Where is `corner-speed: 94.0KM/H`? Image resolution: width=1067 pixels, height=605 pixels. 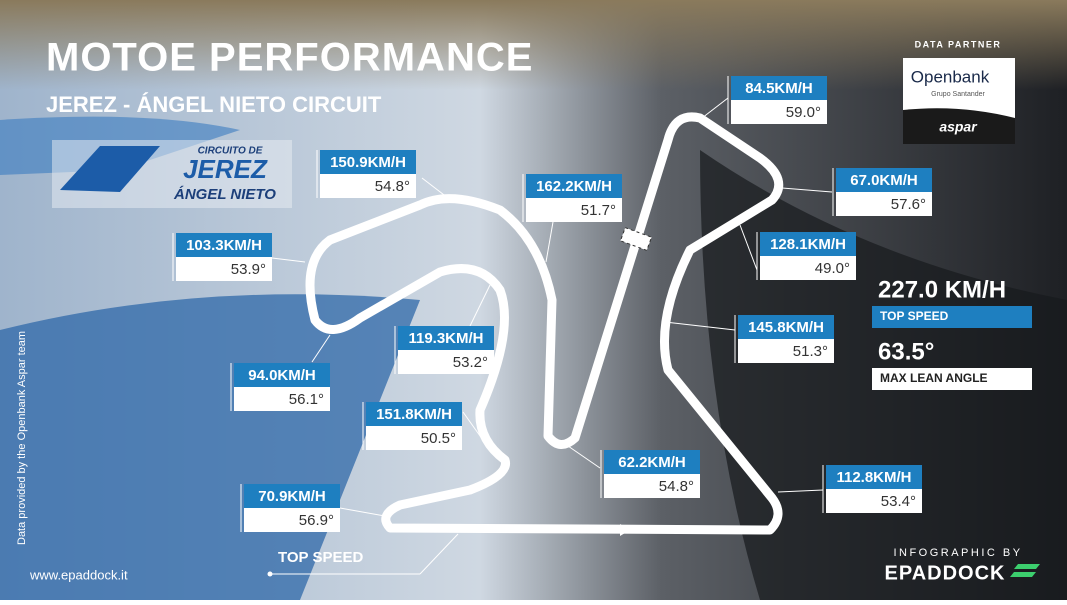 corner-speed: 94.0KM/H is located at coordinates (282, 375).